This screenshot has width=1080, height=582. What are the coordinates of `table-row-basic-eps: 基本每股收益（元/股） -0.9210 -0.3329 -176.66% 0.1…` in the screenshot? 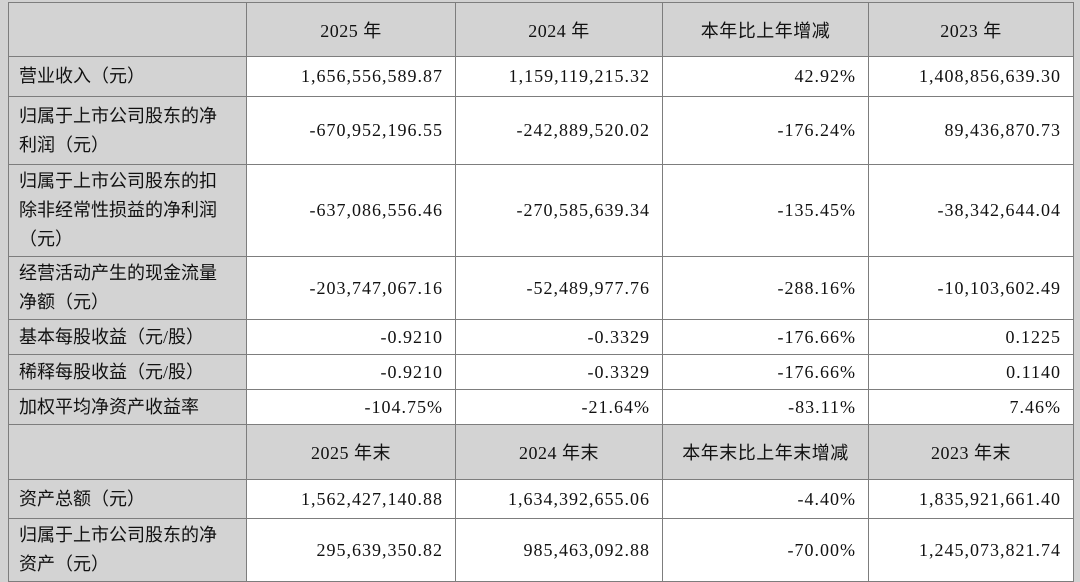 It's located at (541, 337).